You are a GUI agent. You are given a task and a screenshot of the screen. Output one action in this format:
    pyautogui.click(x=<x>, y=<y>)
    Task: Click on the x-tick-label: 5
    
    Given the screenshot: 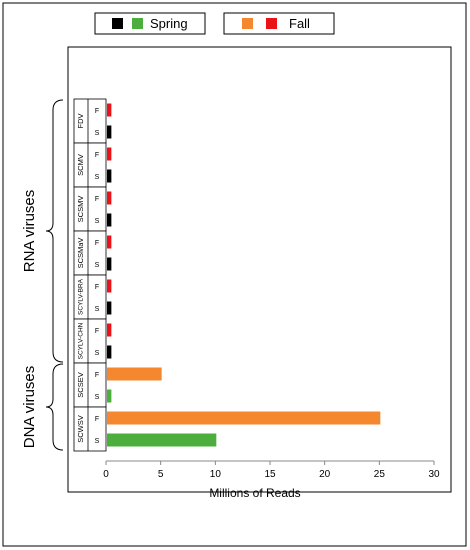 What is the action you would take?
    pyautogui.click(x=161, y=474)
    